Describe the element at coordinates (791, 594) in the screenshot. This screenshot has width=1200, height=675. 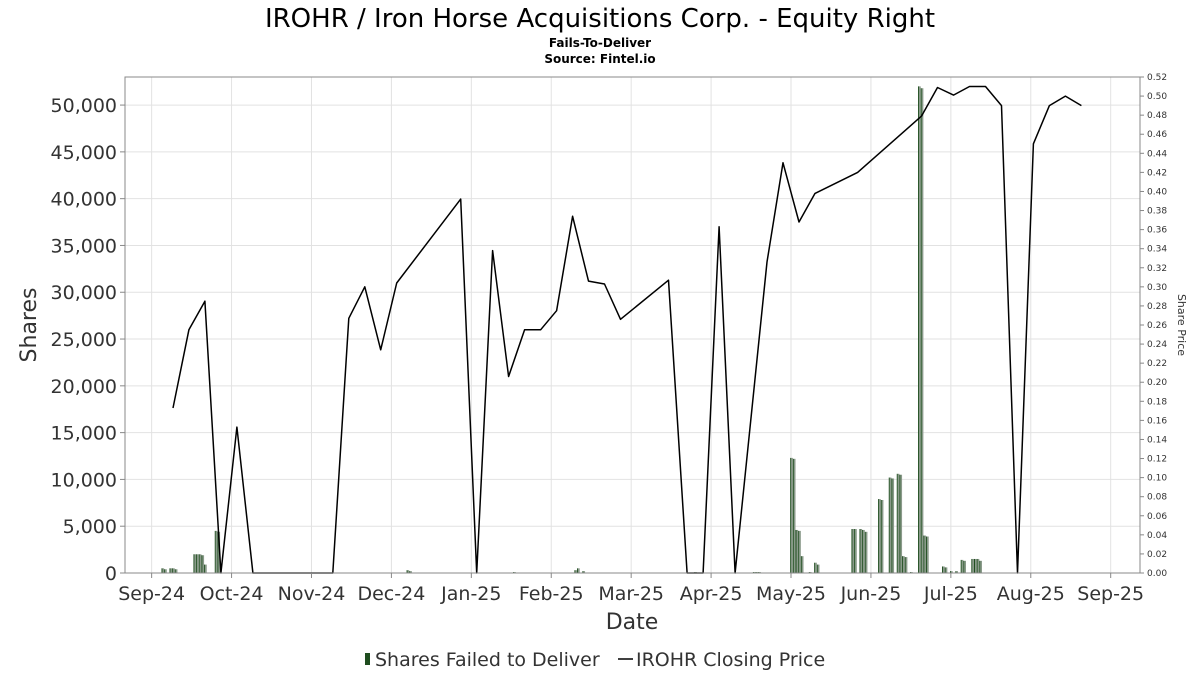
I see `x-tick-label: May-25` at that location.